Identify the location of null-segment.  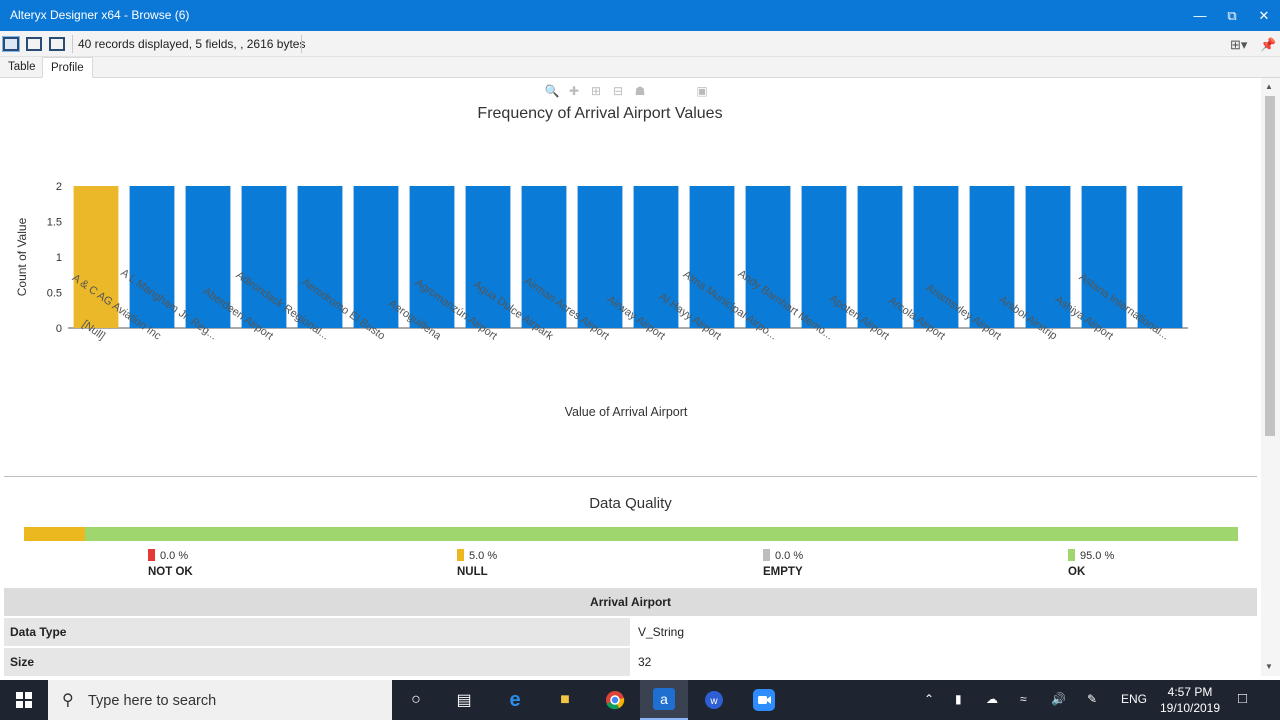
(54, 534).